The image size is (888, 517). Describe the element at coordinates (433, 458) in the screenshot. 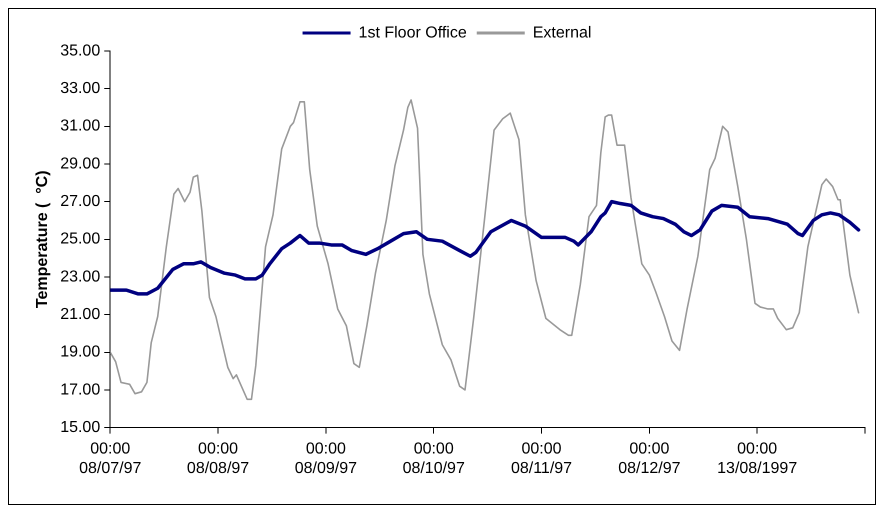

I see `x-tick-label: 00:00 08/10/97` at that location.